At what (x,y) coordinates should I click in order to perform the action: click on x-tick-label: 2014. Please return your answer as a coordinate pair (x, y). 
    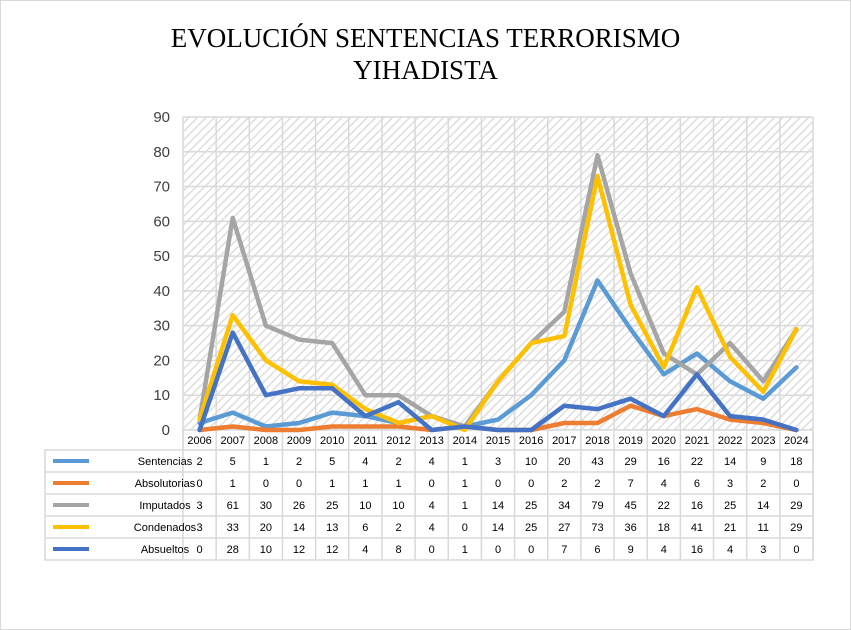
    Looking at the image, I should click on (465, 441).